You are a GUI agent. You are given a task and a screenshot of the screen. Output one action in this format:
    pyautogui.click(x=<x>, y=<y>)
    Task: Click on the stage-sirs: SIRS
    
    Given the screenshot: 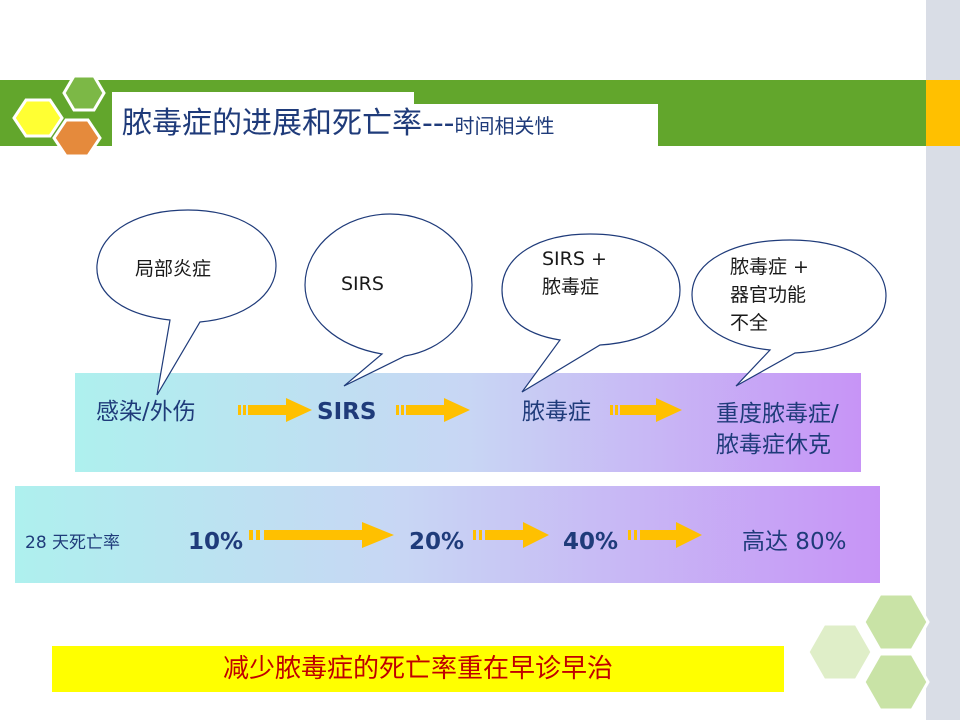 What is the action you would take?
    pyautogui.click(x=347, y=412)
    